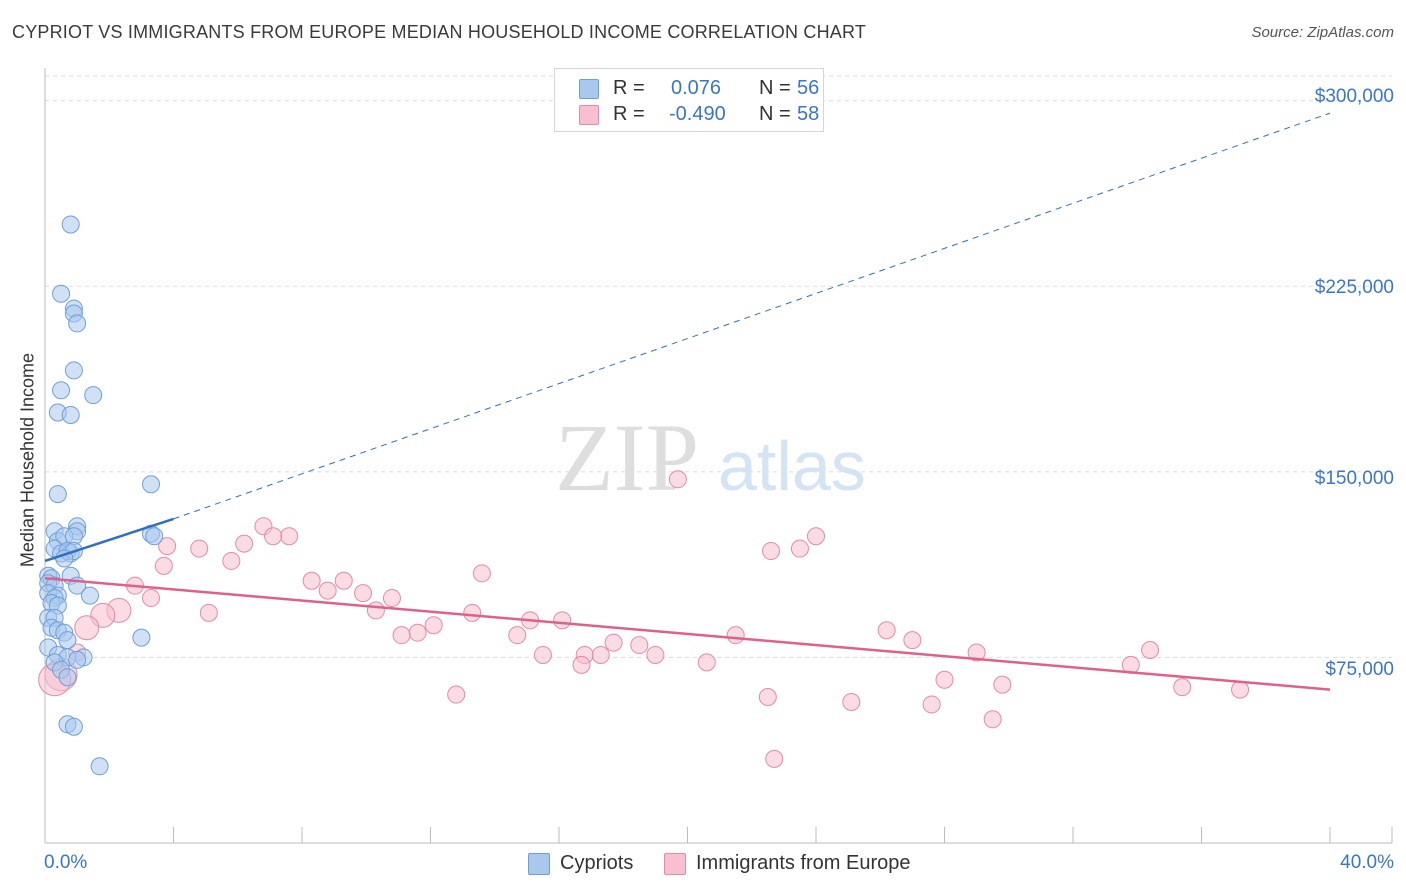  I want to click on legend-r-value: -0.490, so click(697, 114).